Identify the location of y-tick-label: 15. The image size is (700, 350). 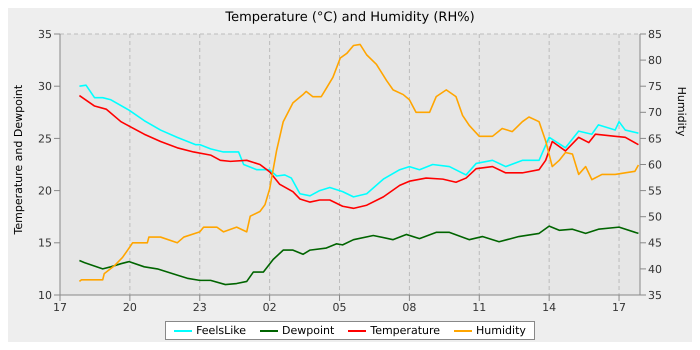
(45, 243).